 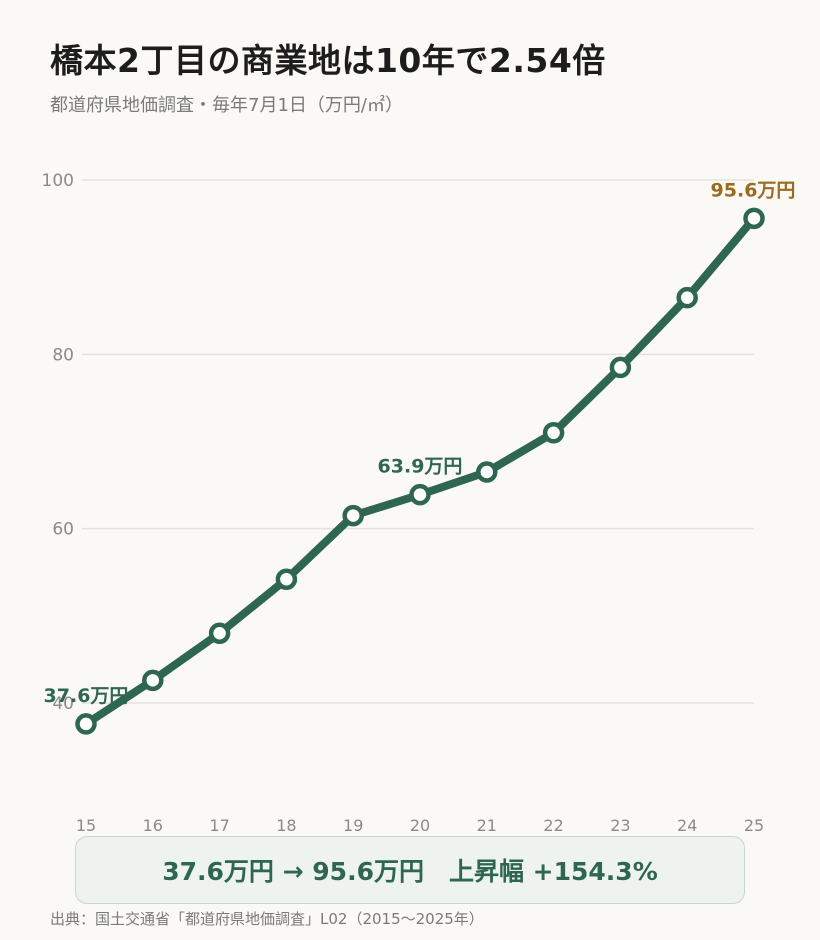 I want to click on y-tick-label: 80, so click(x=63, y=355).